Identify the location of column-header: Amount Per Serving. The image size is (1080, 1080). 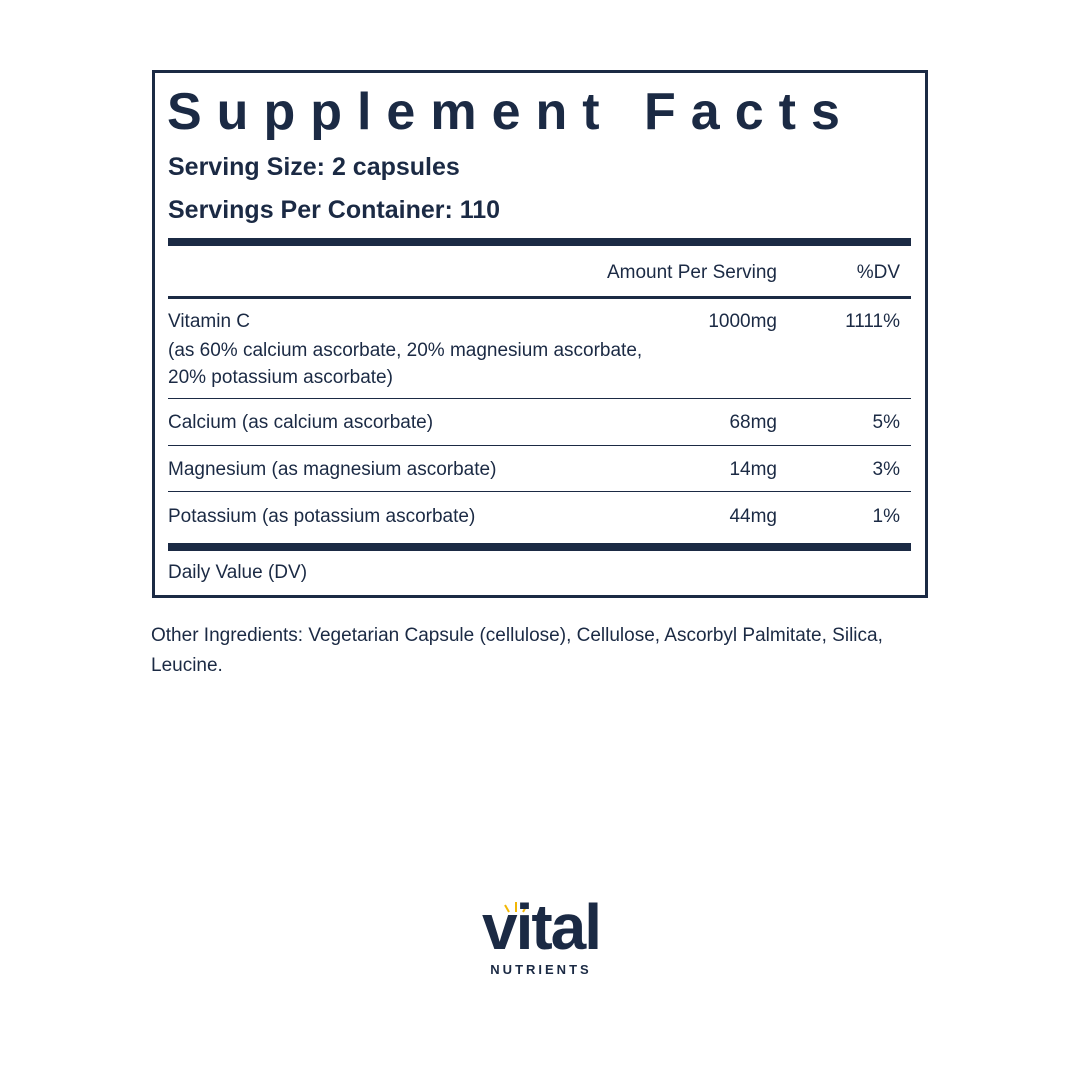
(691, 272).